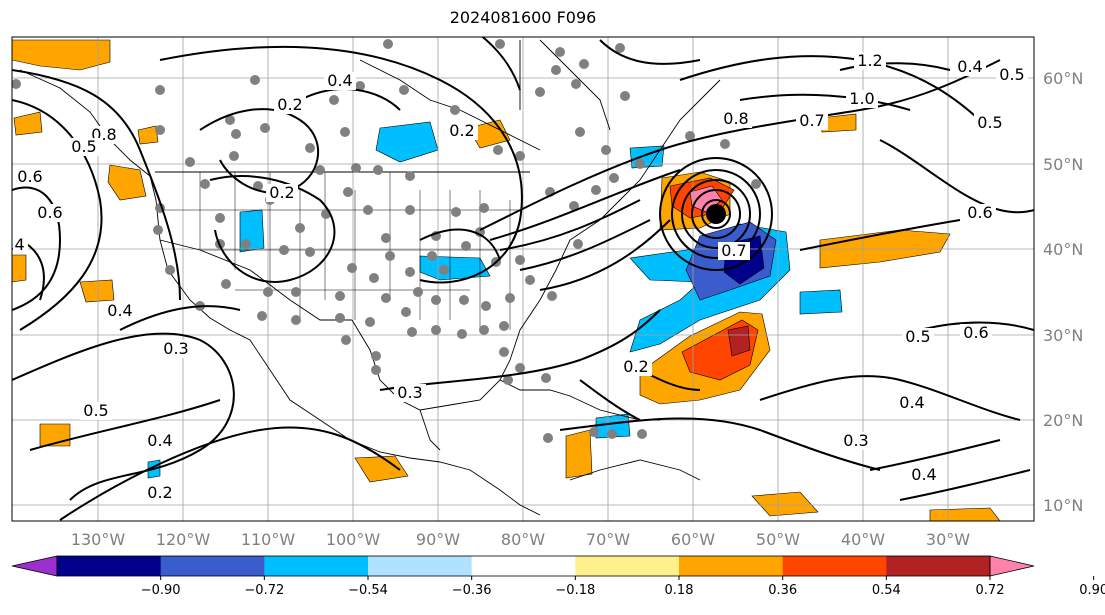 Image resolution: width=1105 pixels, height=615 pixels. I want to click on cyclone-center-marker, so click(716, 214).